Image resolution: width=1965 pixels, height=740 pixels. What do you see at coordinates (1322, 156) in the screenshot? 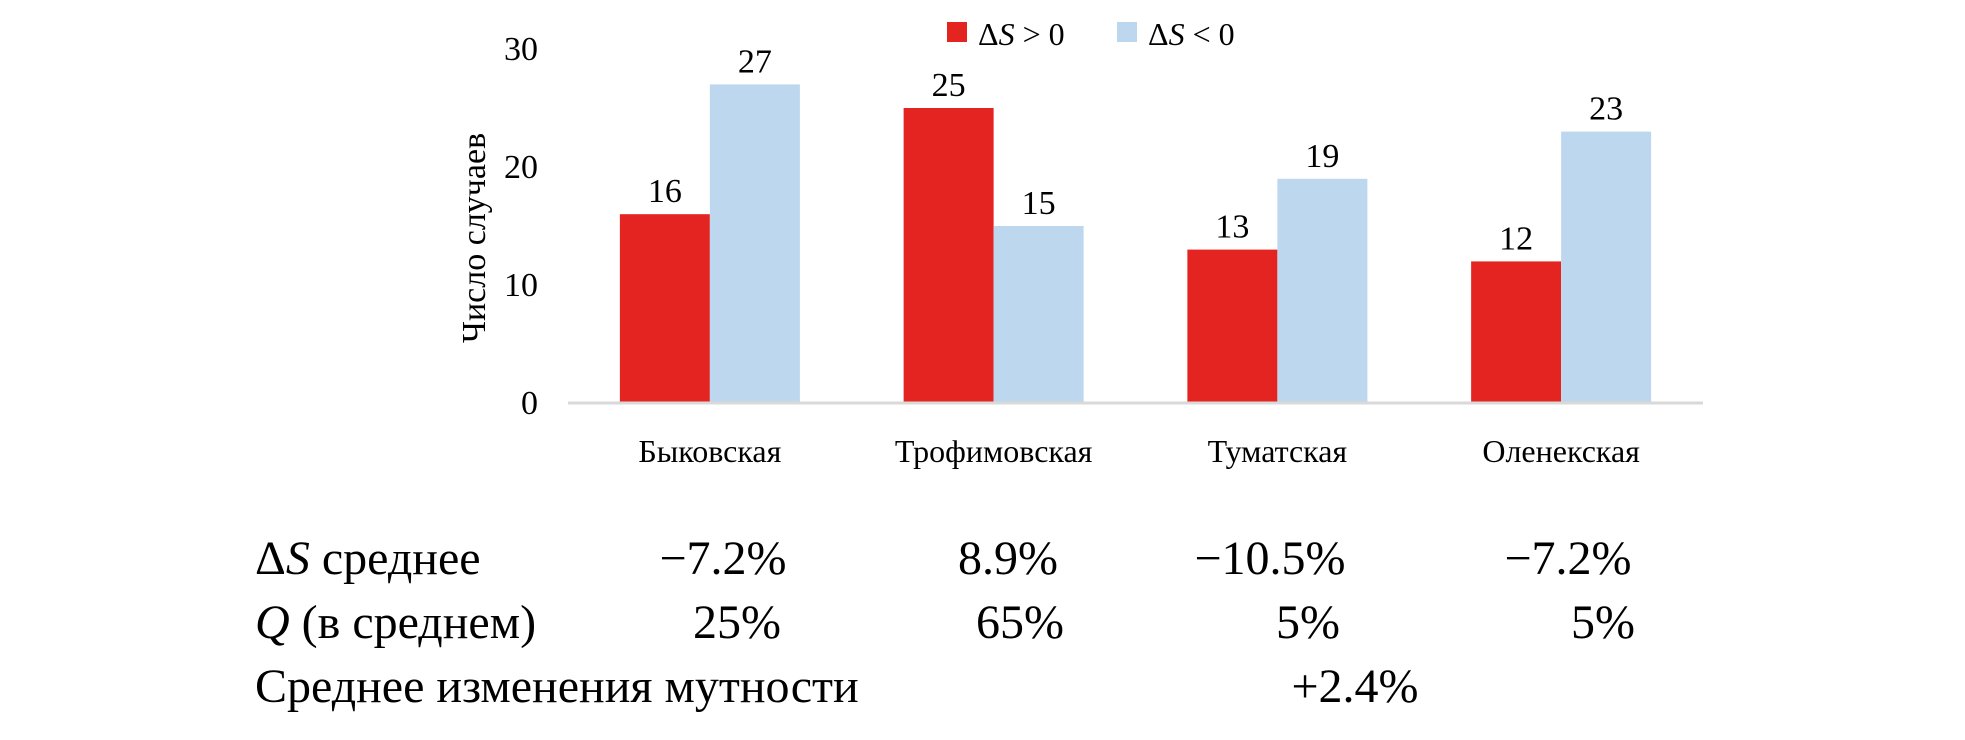
I see `data-label: 19` at bounding box center [1322, 156].